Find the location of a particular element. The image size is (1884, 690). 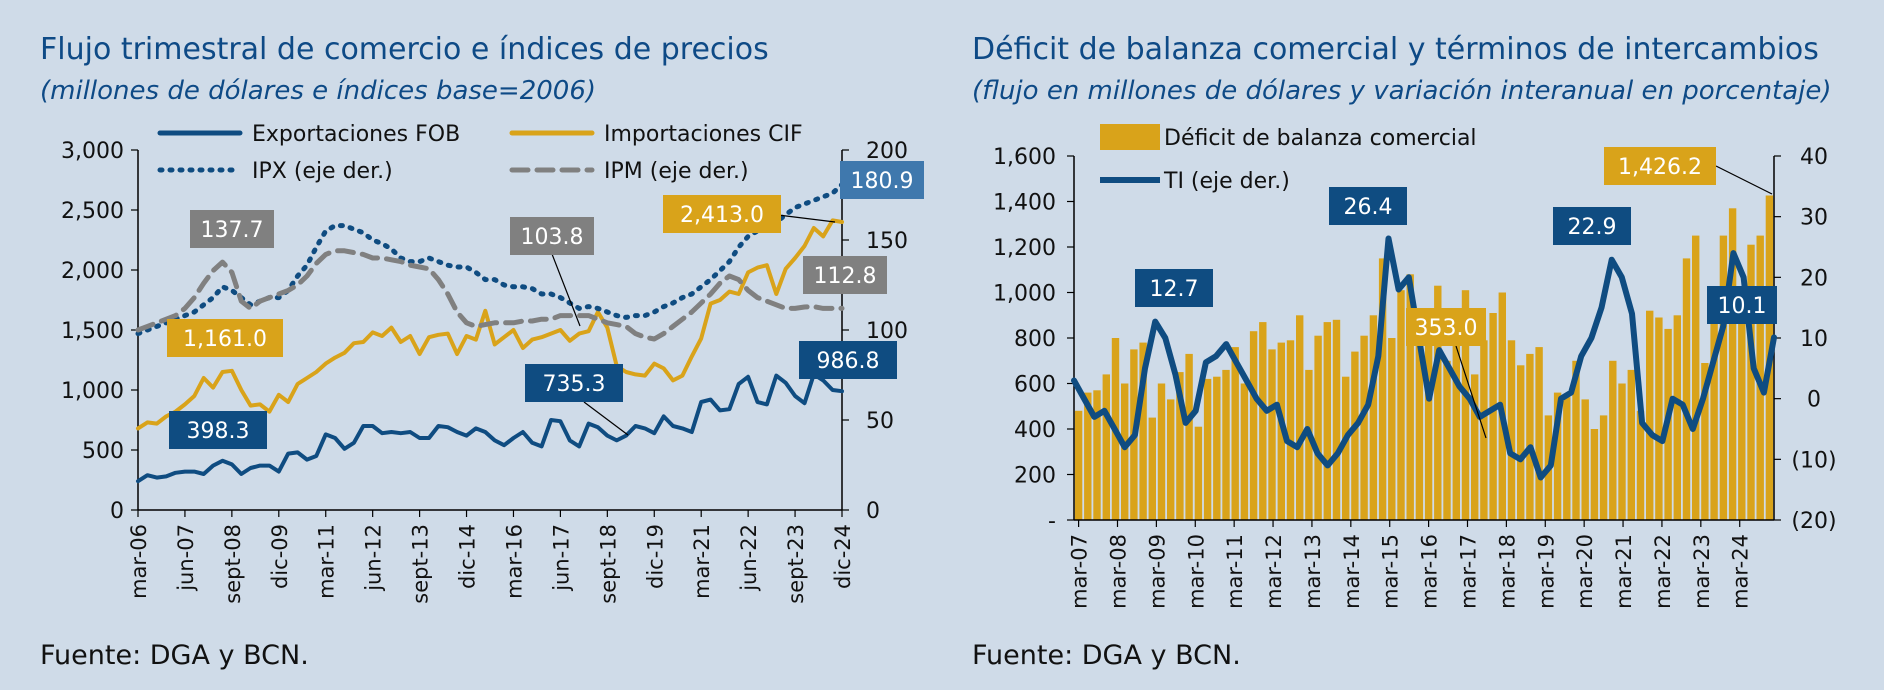

left-callout-ipm-last-label: 112.8 is located at coordinates (845, 276).